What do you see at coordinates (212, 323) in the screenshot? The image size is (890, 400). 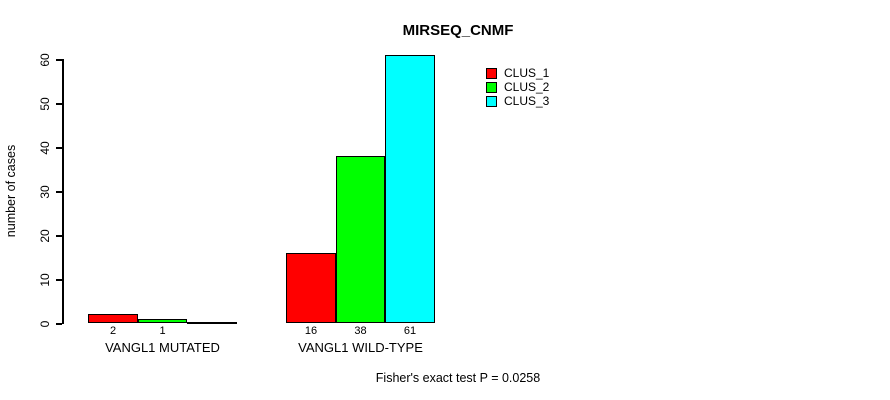 I see `zero-bar-line` at bounding box center [212, 323].